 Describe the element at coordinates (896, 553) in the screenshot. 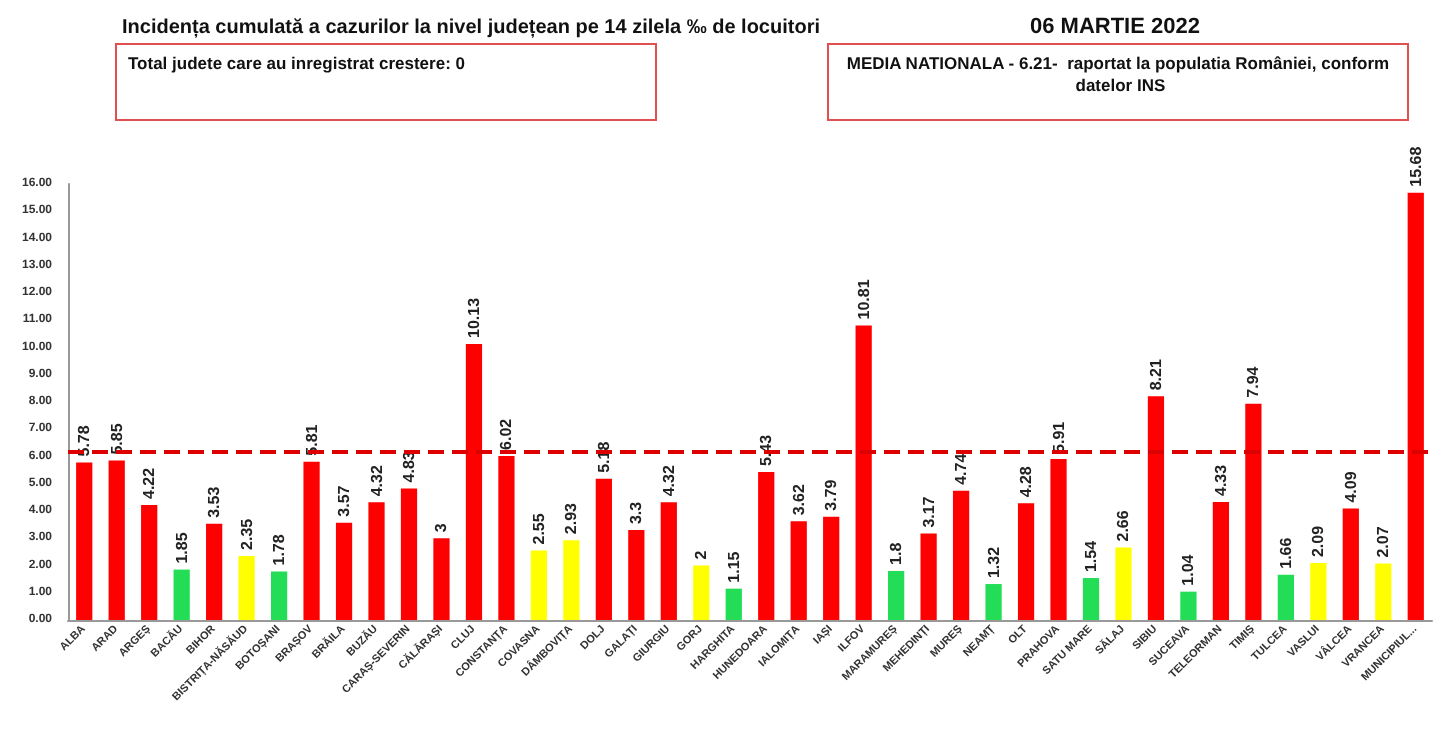

I see `data-label: 1.8` at that location.